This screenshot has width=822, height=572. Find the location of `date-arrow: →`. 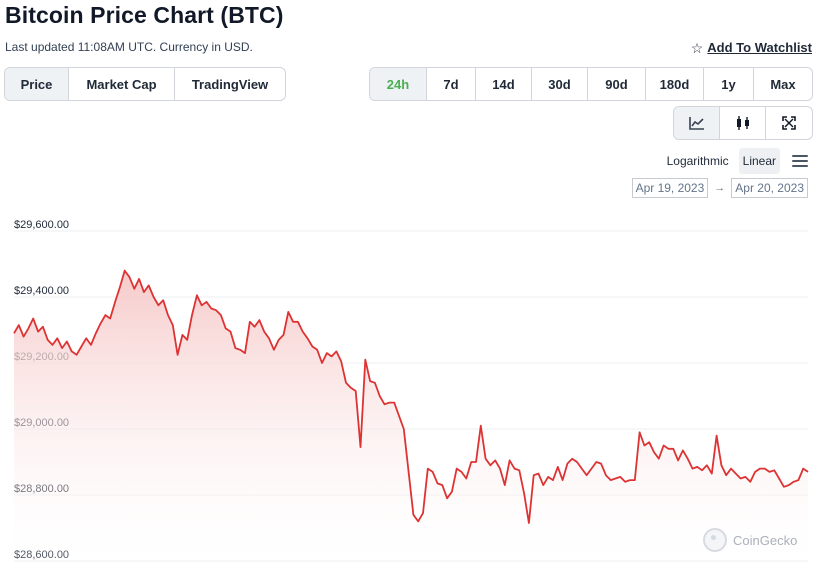

date-arrow: → is located at coordinates (720, 188).